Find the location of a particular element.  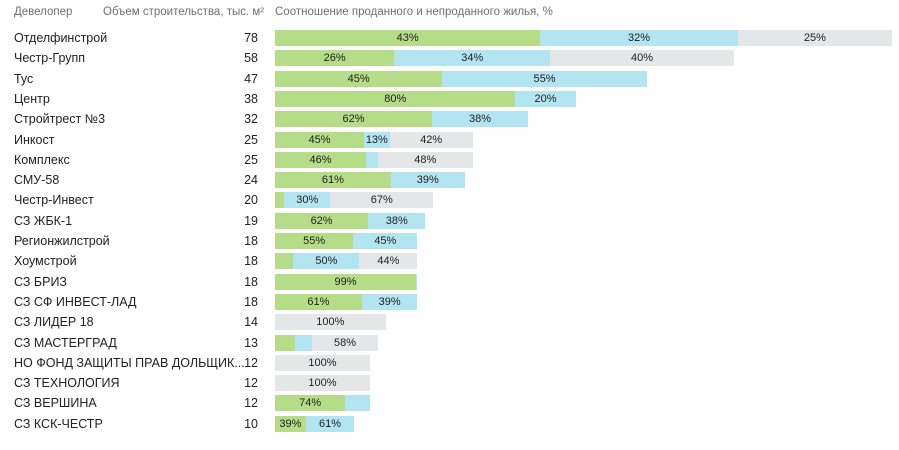

stacked-bar: 58% is located at coordinates (326, 342).